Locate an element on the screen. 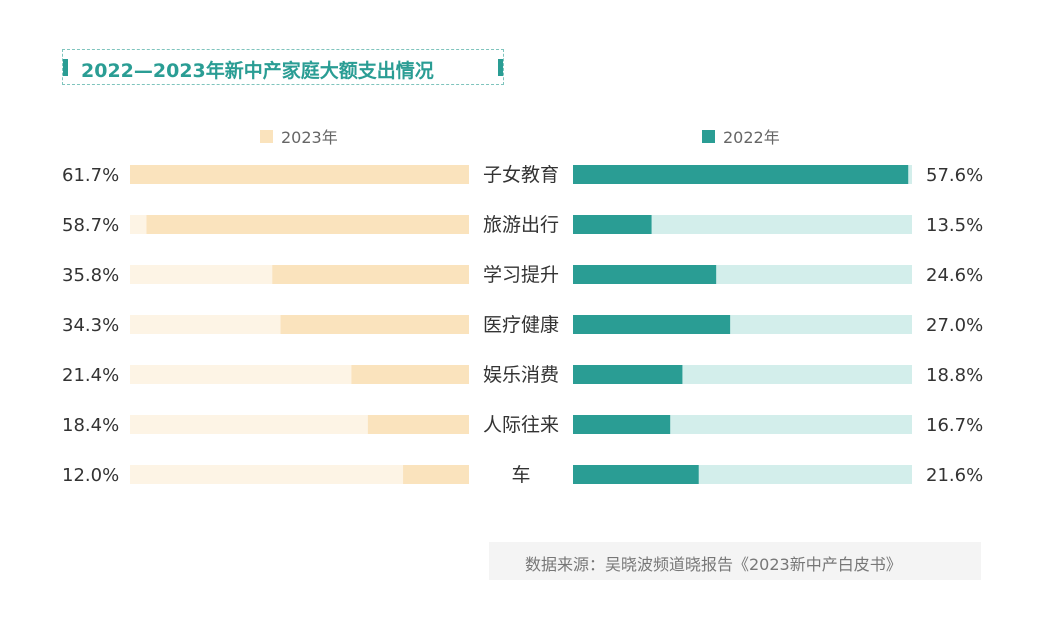  value-label-2022: 13.5% is located at coordinates (954, 225).